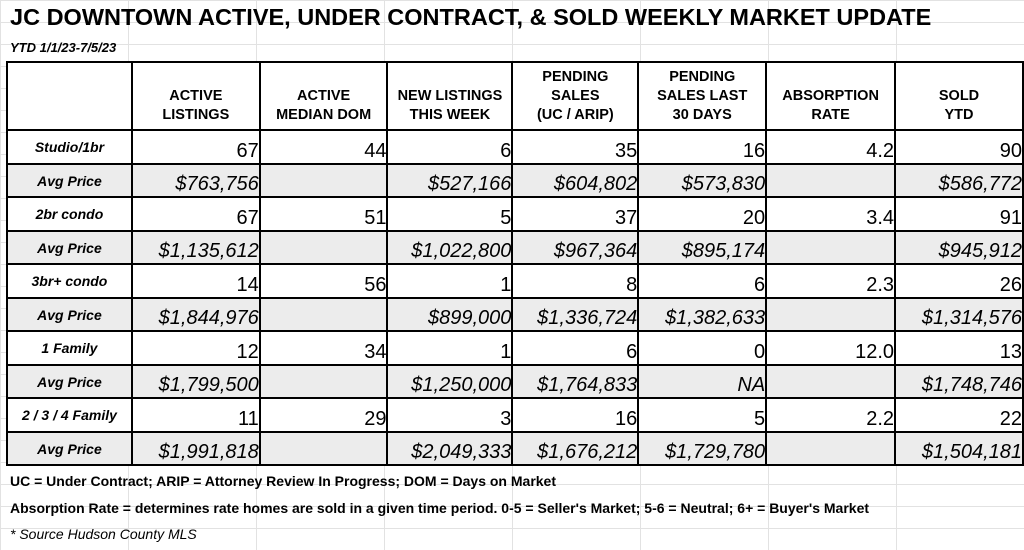 This screenshot has width=1024, height=550. What do you see at coordinates (450, 448) in the screenshot?
I see `price-cell: $2,049,333` at bounding box center [450, 448].